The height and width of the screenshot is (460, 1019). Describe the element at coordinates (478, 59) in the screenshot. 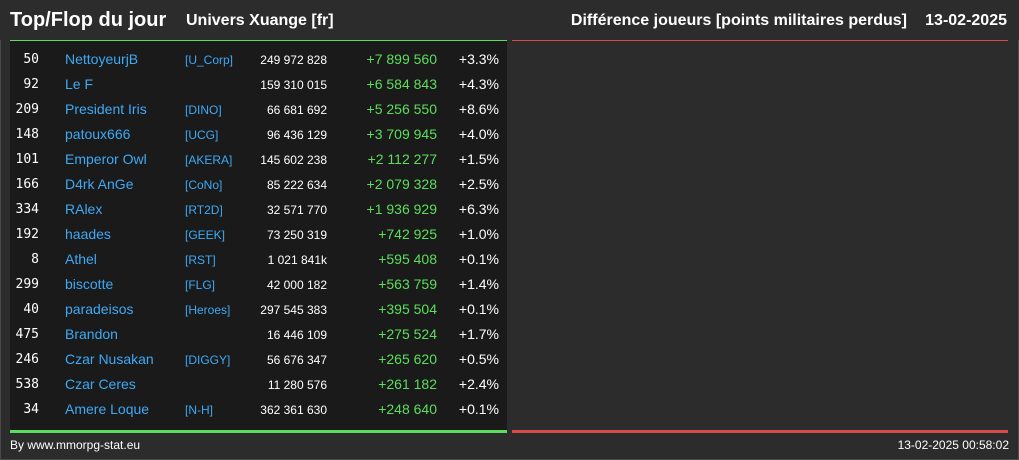

I see `percent-change: +3.3%` at that location.